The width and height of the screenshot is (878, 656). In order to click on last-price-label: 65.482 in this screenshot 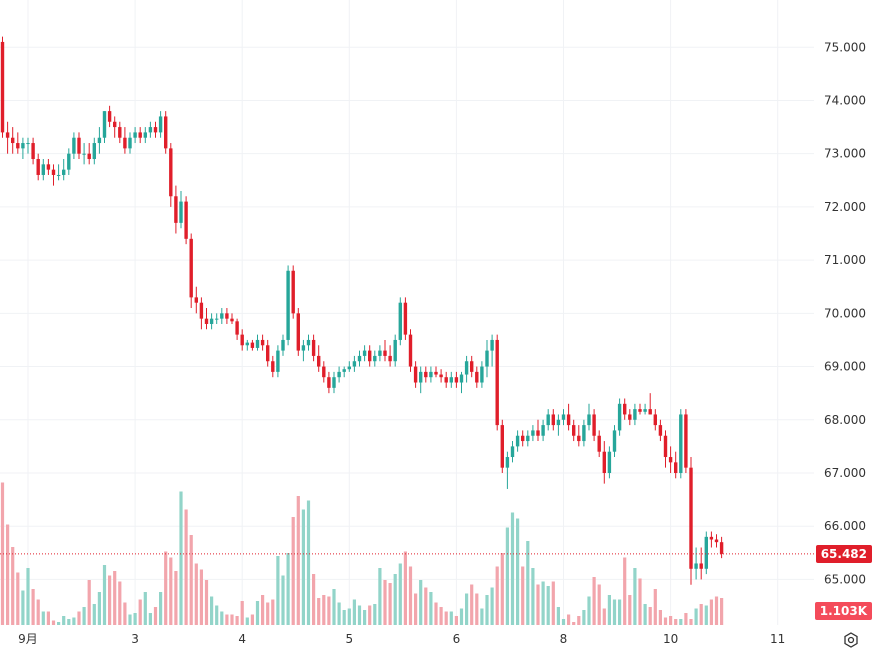, I will do `click(843, 553)`.